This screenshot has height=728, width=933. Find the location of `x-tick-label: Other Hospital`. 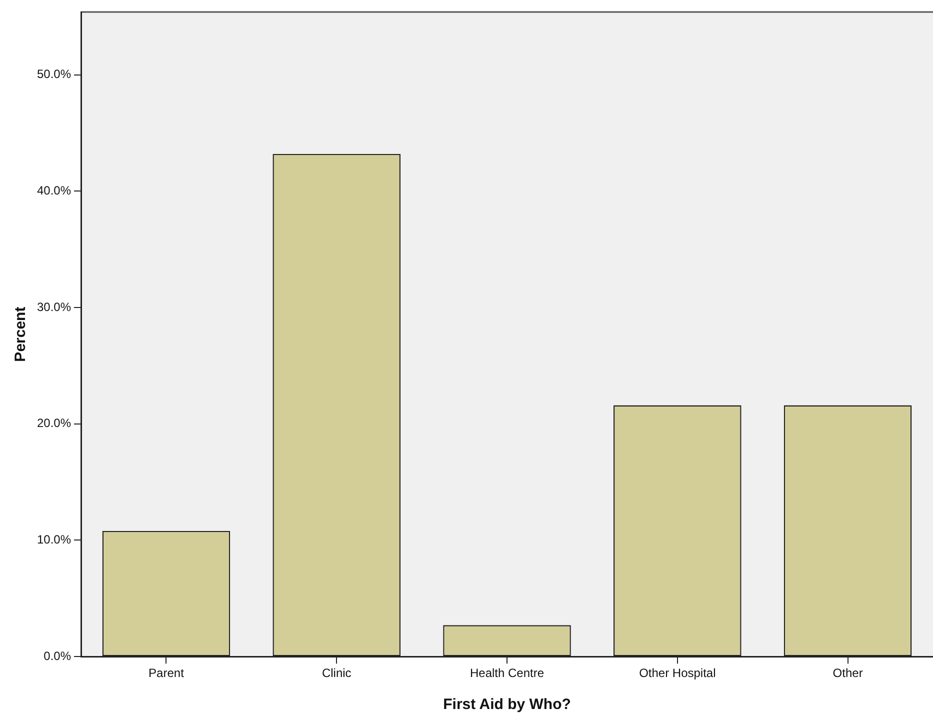

x-tick-label: Other Hospital is located at coordinates (677, 673).